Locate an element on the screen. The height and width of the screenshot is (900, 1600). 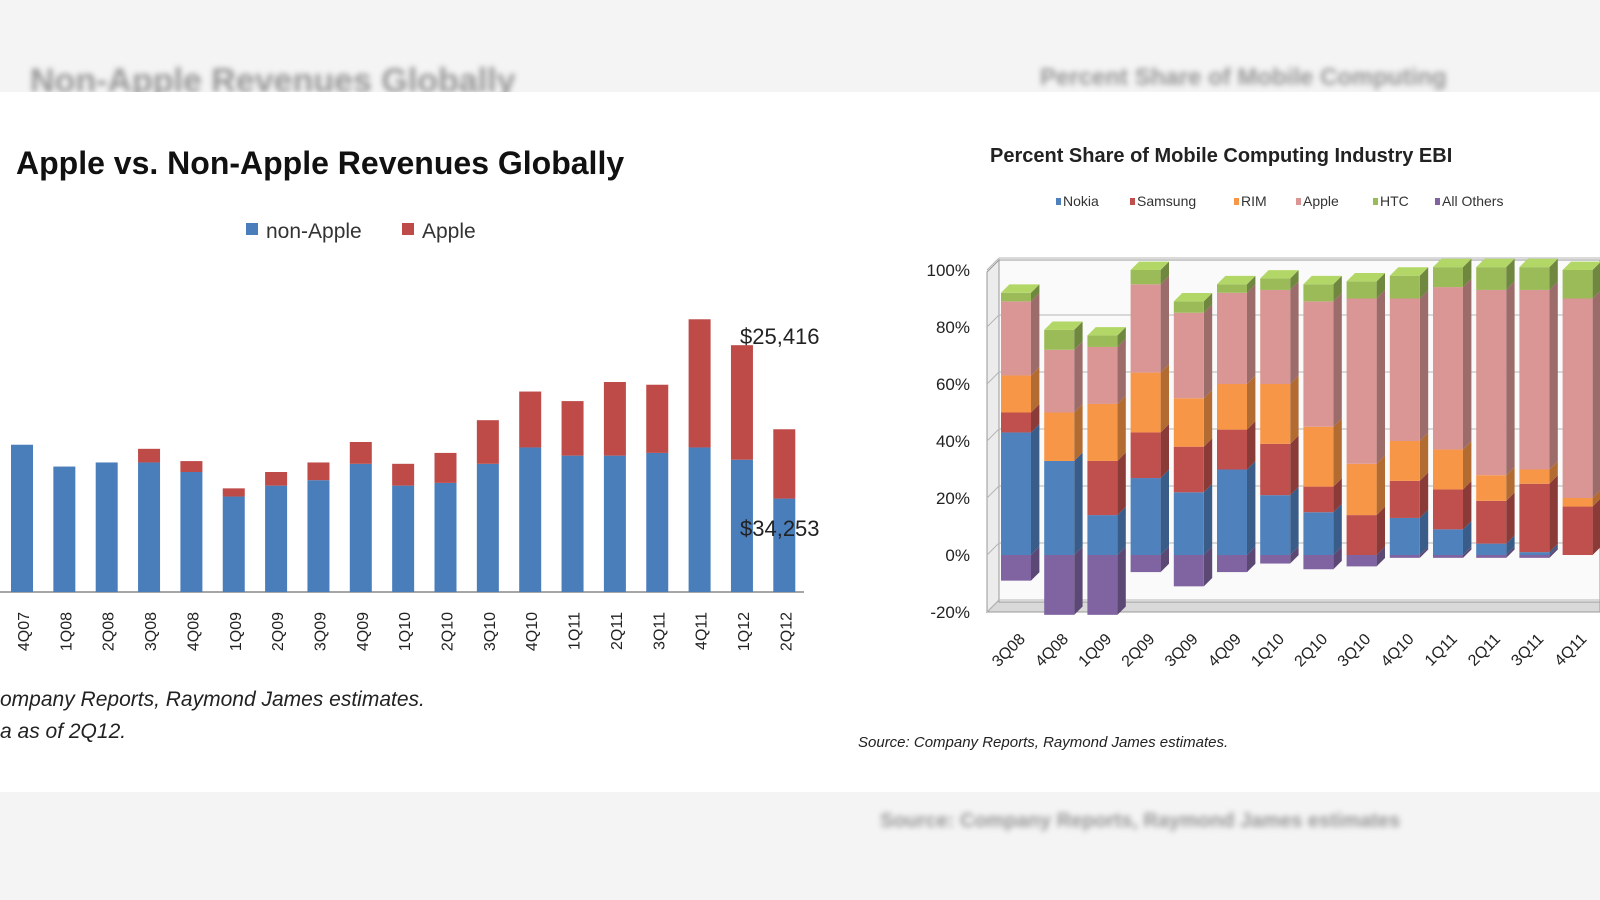
x-tick-label: 1Q12 is located at coordinates (744, 631).